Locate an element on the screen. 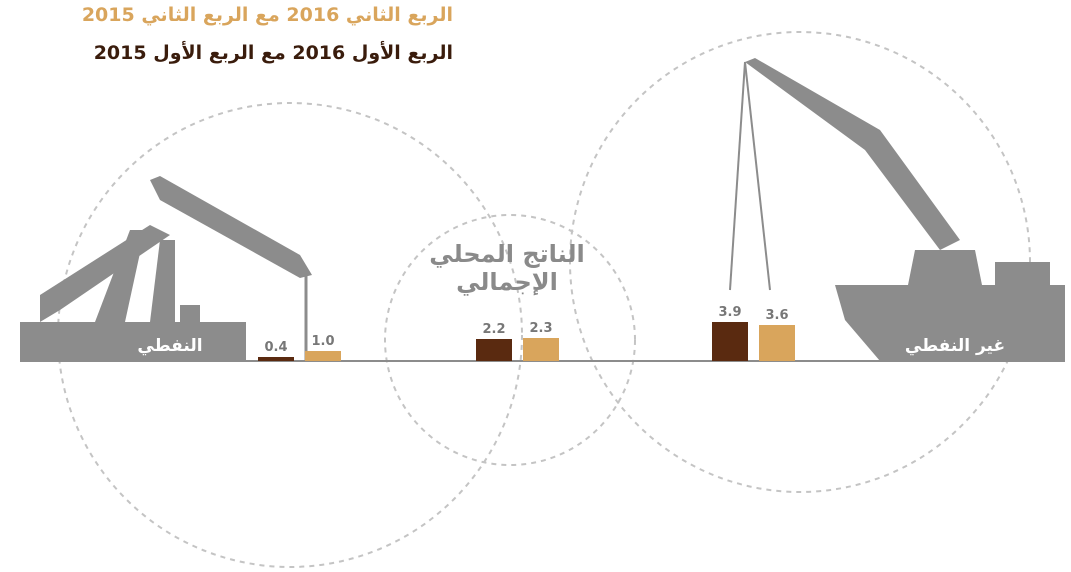  crane-base is located at coordinates (945, 275).